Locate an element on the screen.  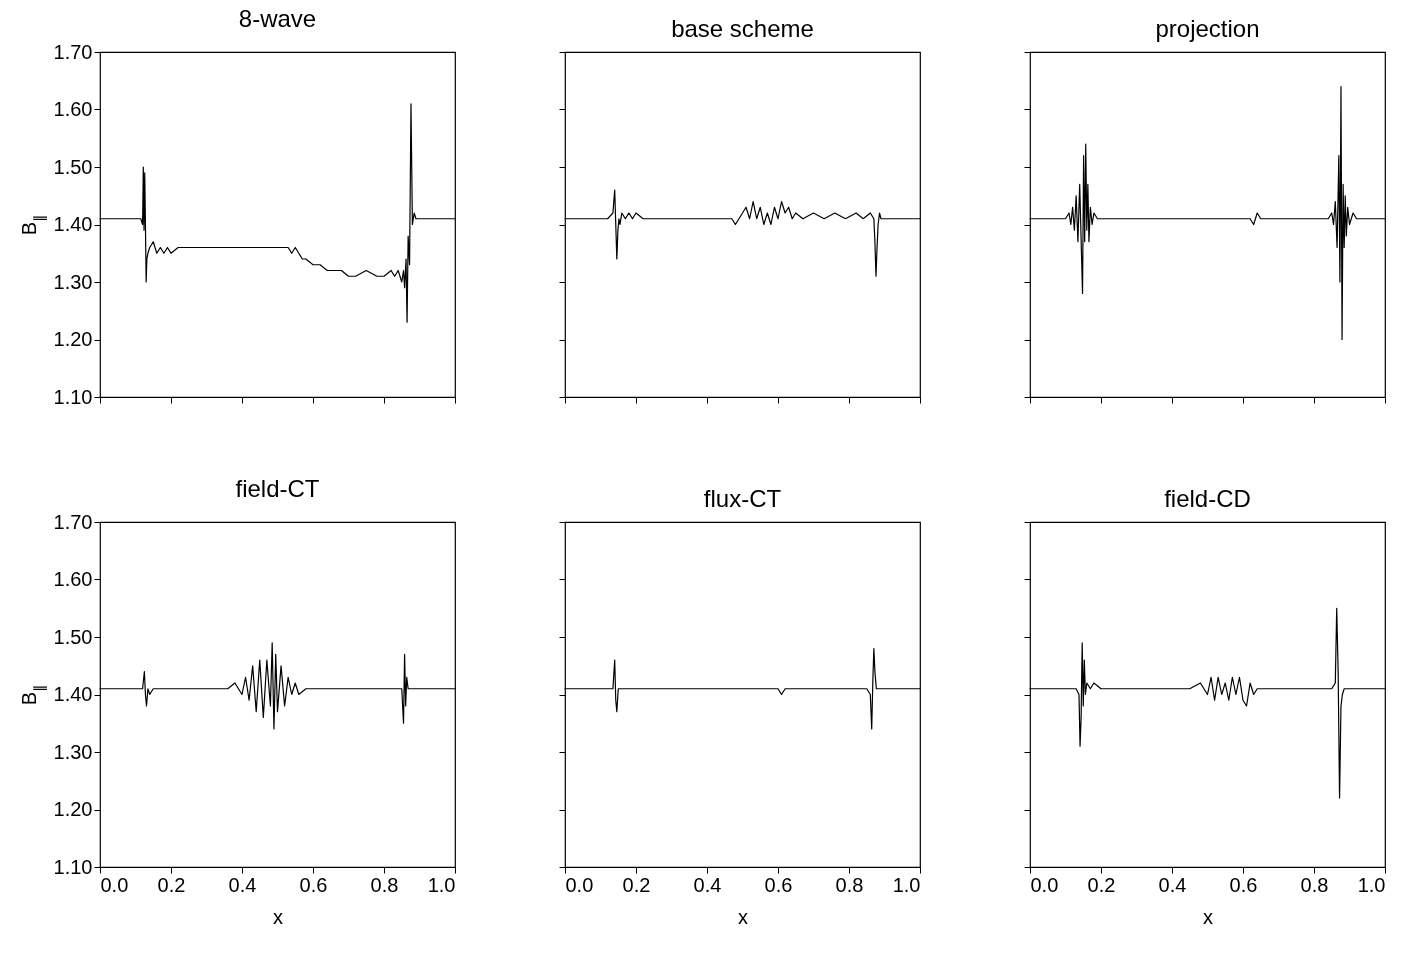
chart-title: base scheme is located at coordinates (742, 28).